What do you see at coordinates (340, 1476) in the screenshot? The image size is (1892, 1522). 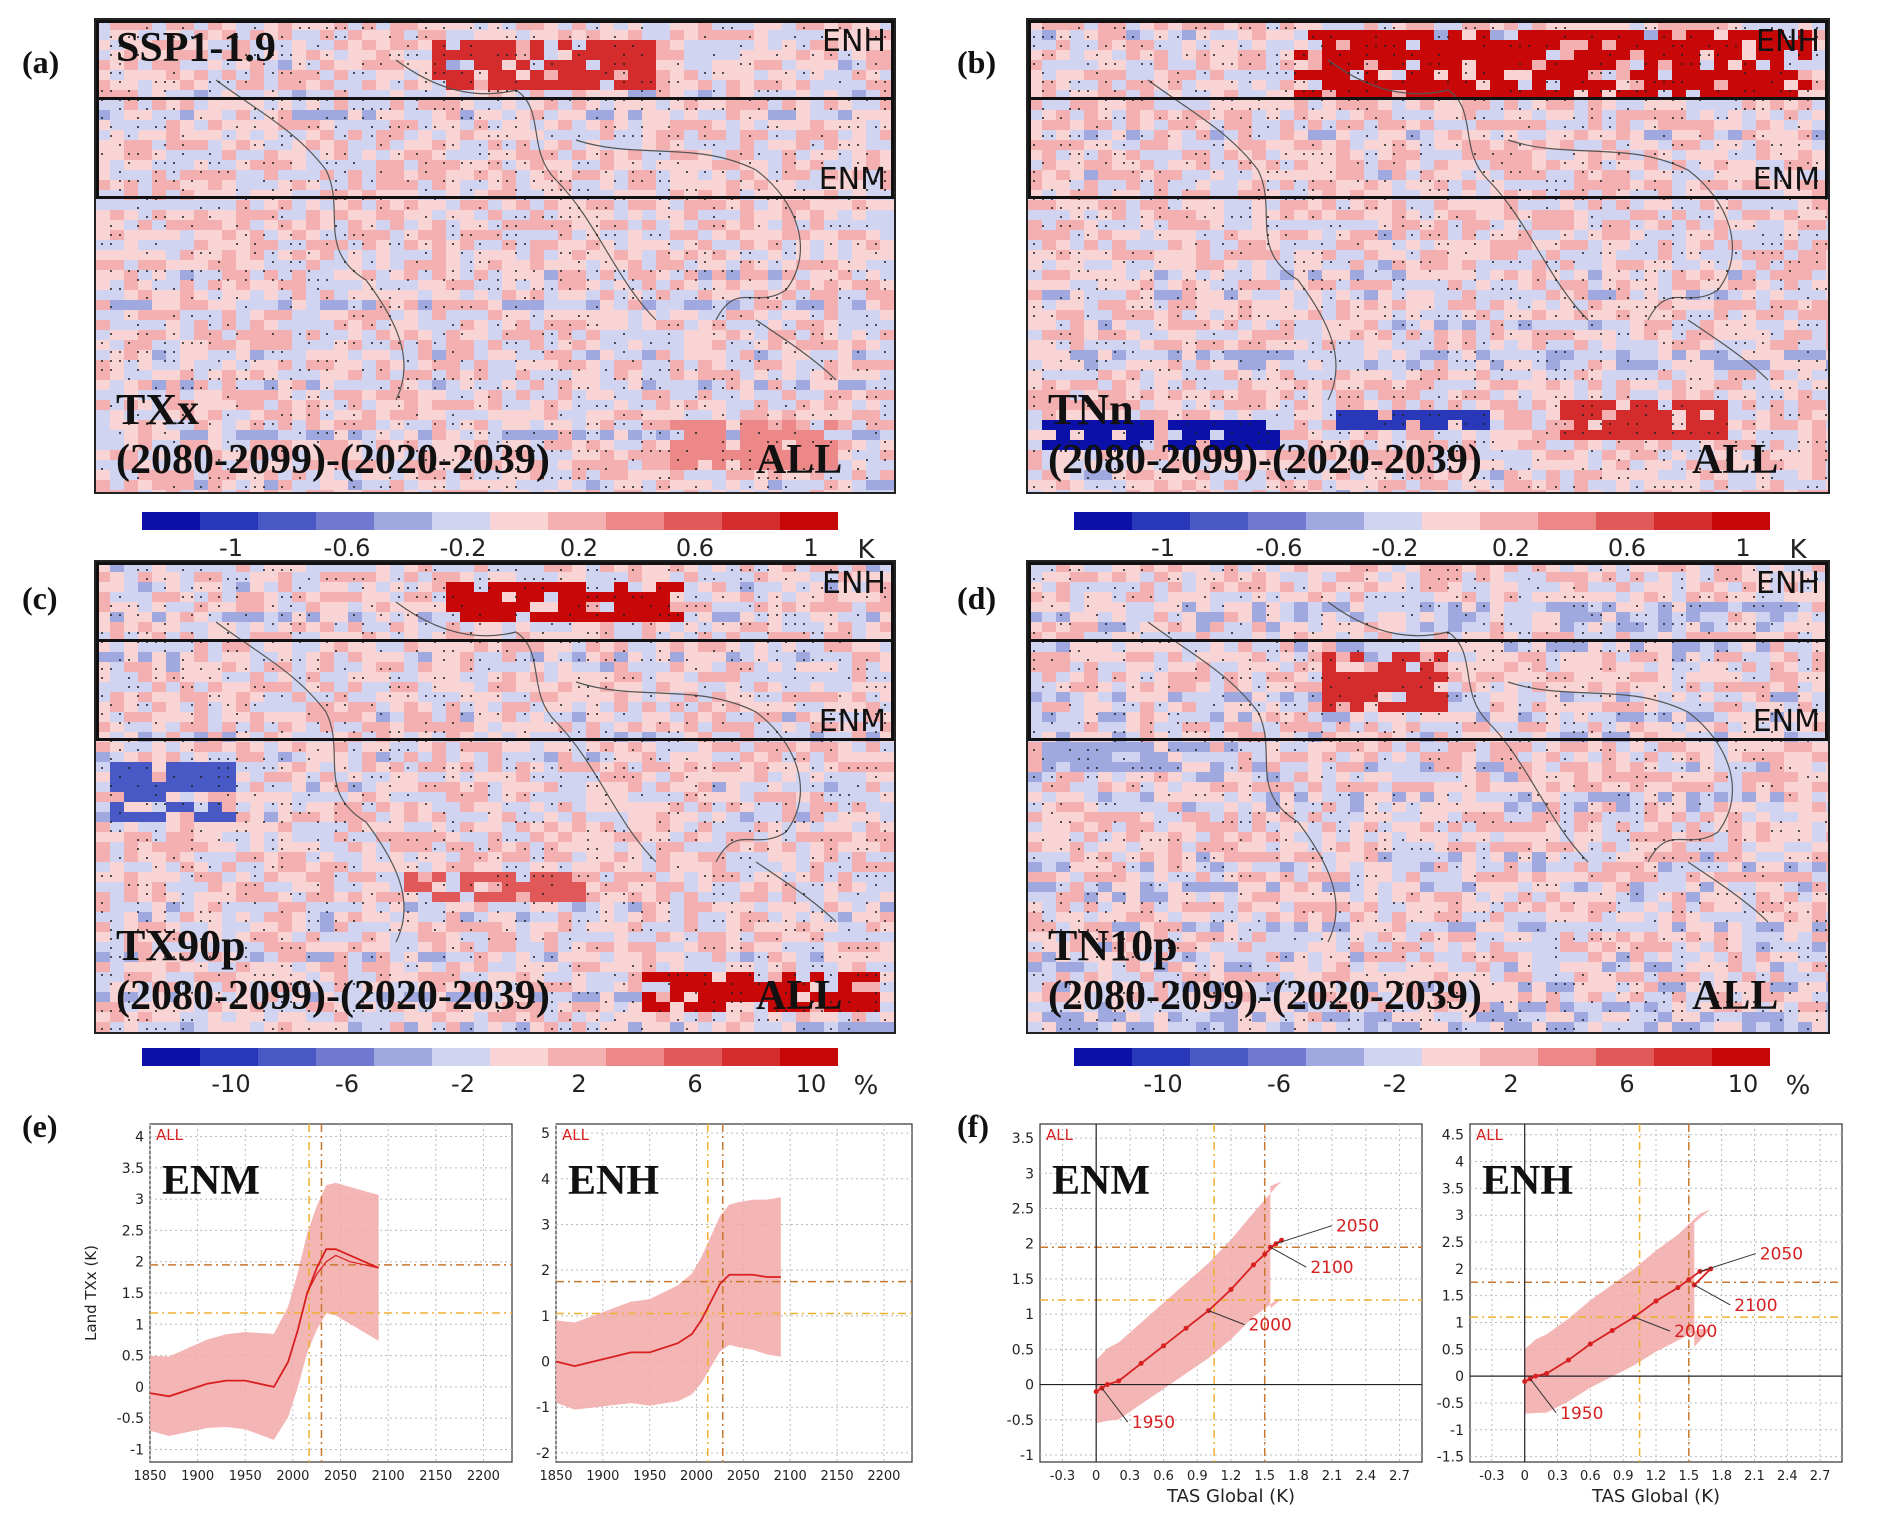 I see `x-tick-label: 2050` at bounding box center [340, 1476].